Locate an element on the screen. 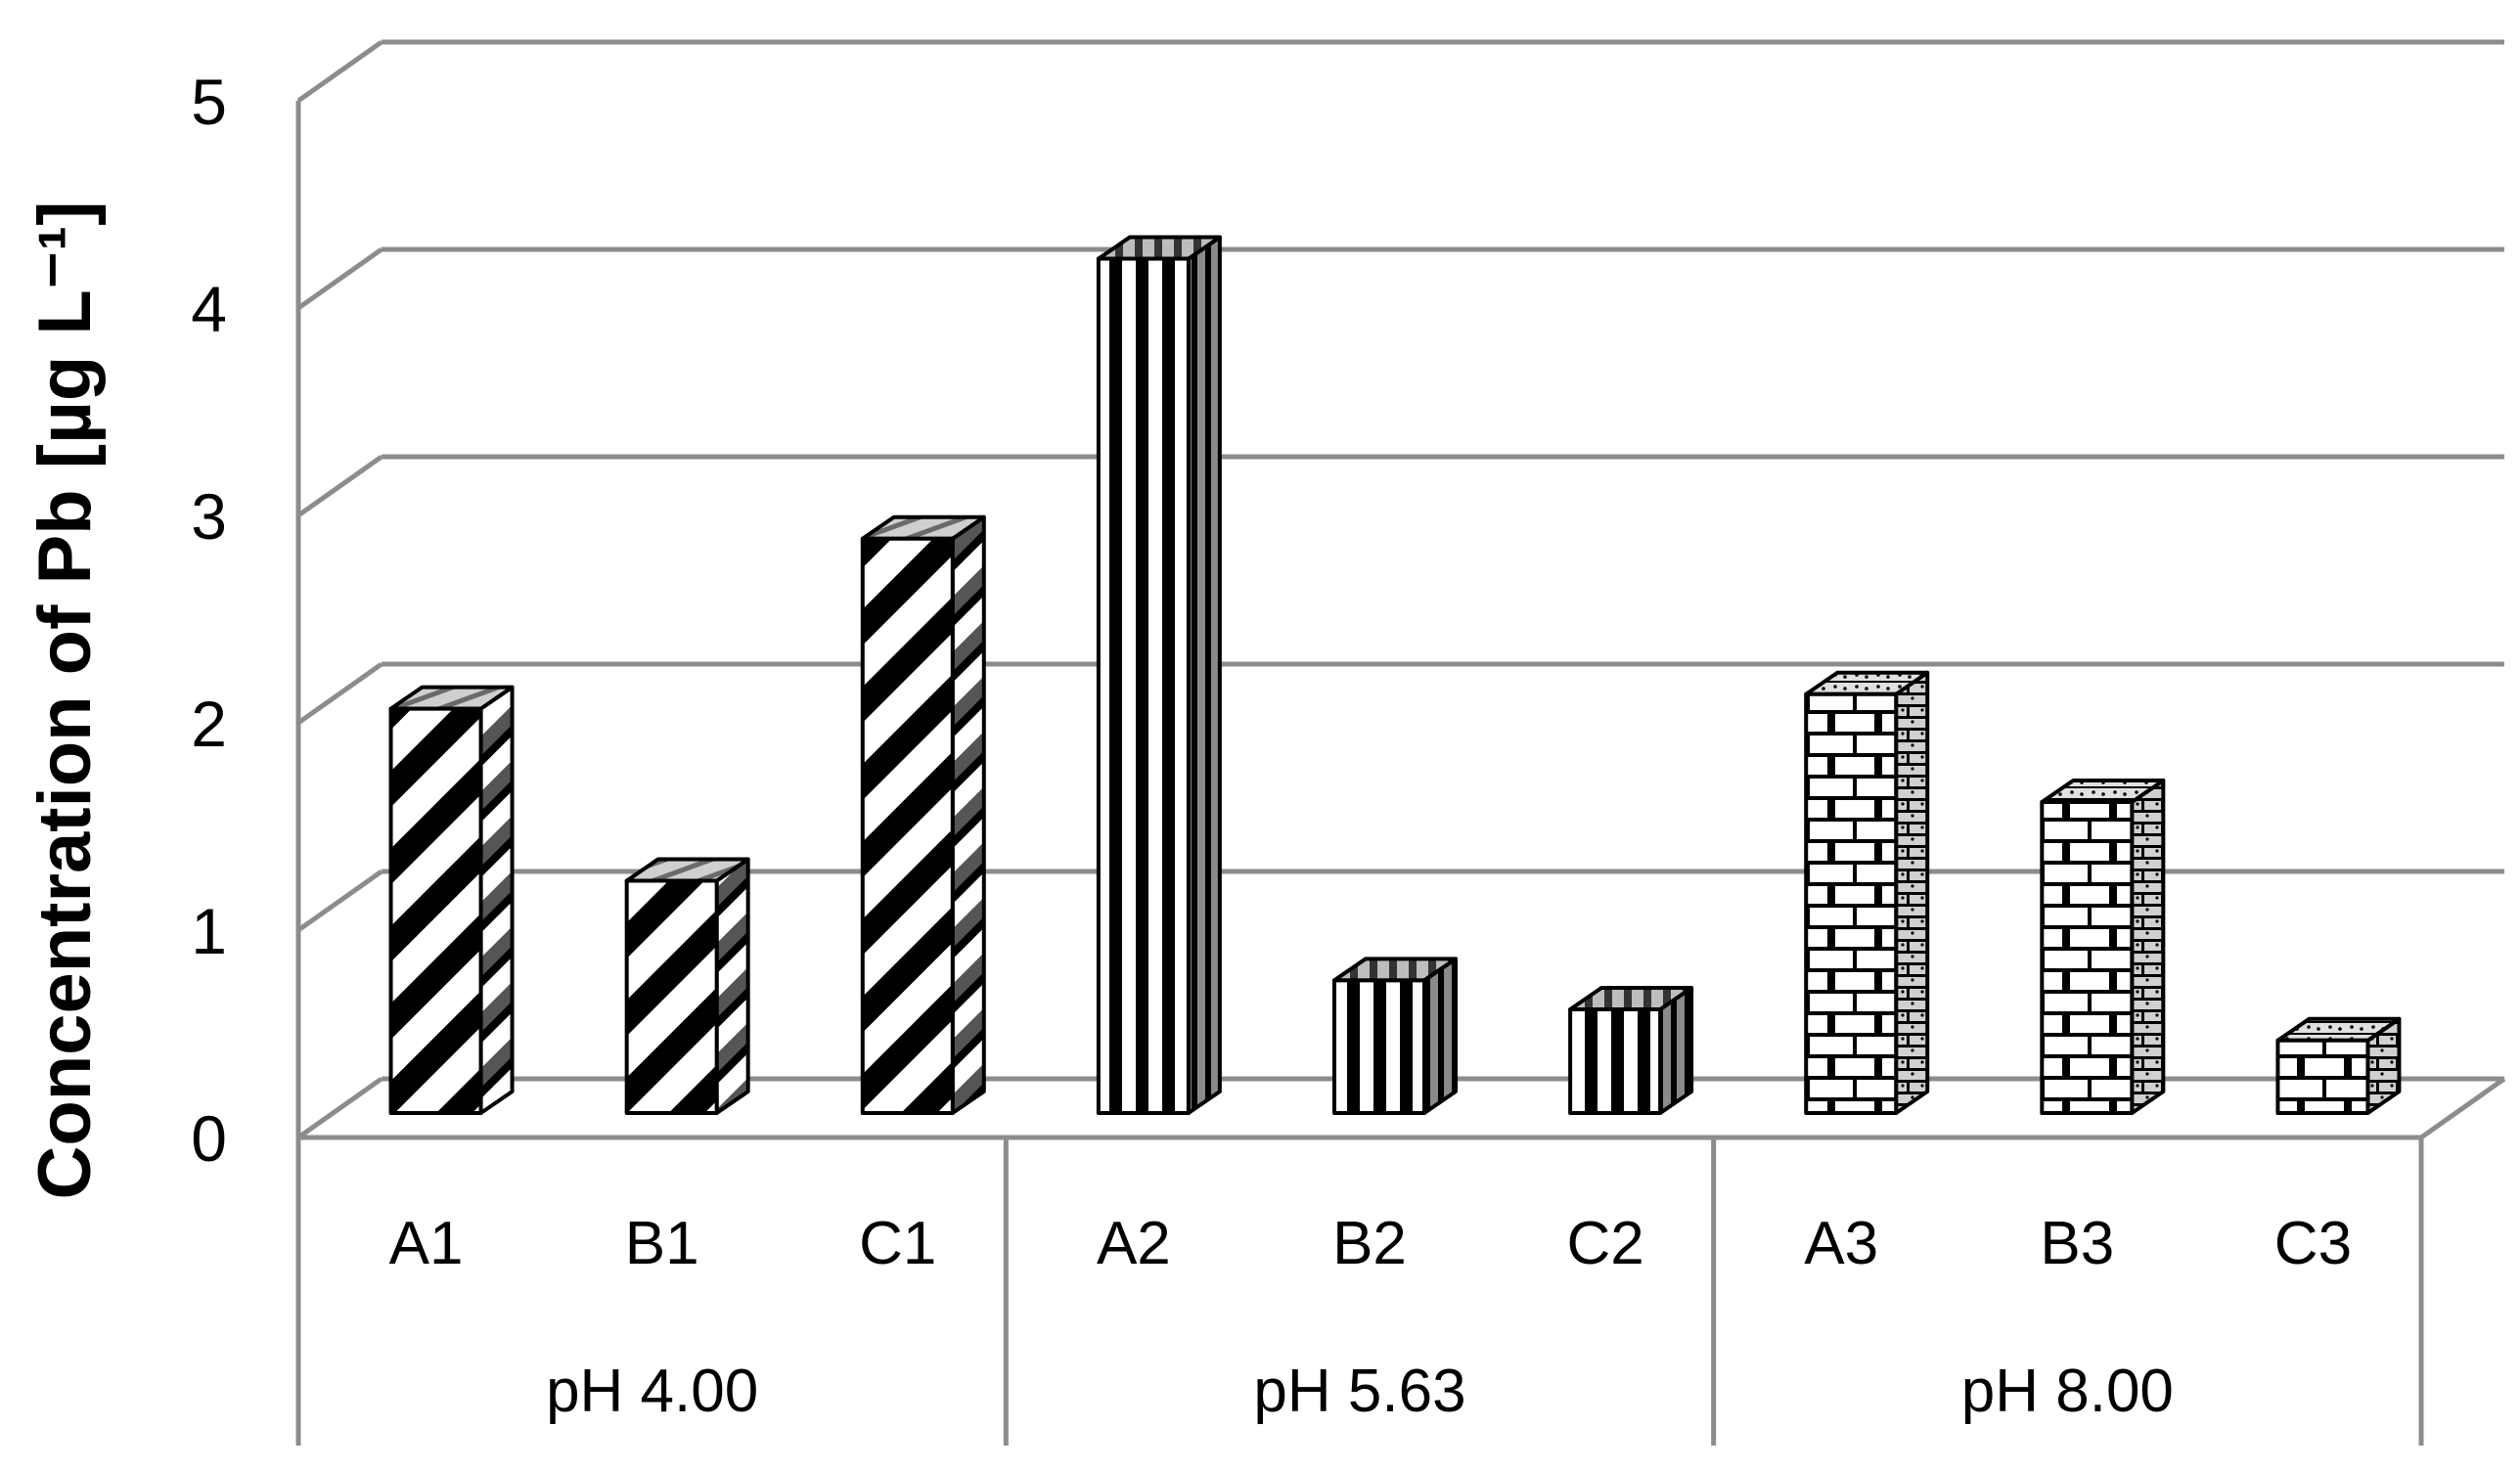 This screenshot has width=2520, height=1471. y-tick-label: 3 is located at coordinates (209, 516).